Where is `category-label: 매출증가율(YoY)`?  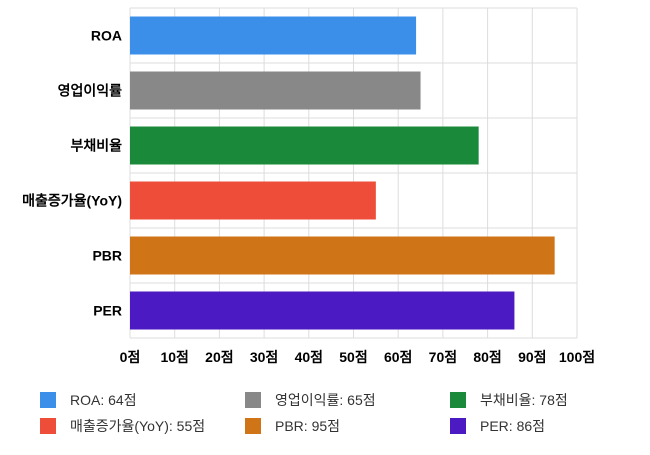 category-label: 매출증가율(YoY) is located at coordinates (72, 201).